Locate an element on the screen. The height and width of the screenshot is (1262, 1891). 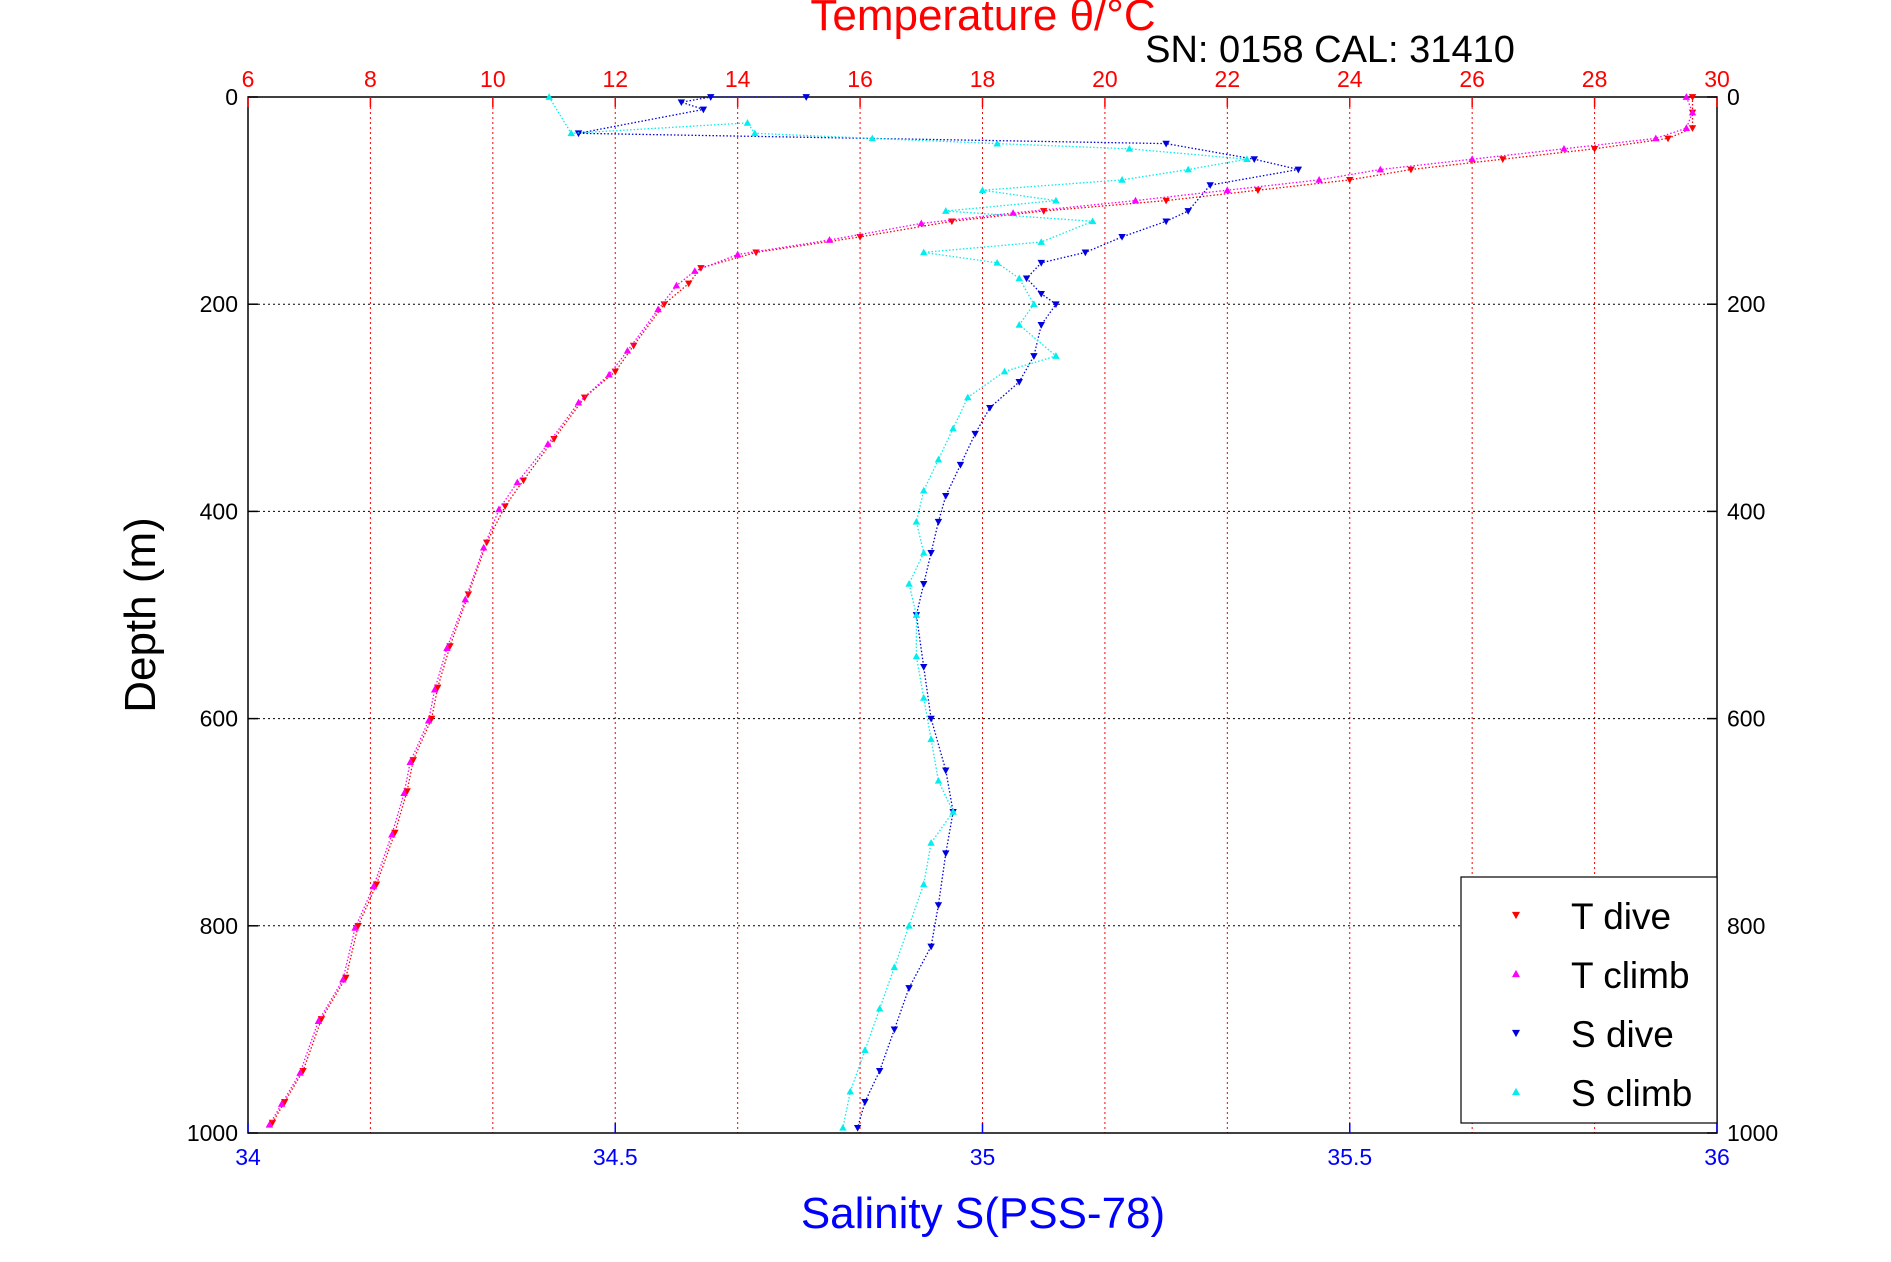
legend-label: T climb is located at coordinates (1630, 975).